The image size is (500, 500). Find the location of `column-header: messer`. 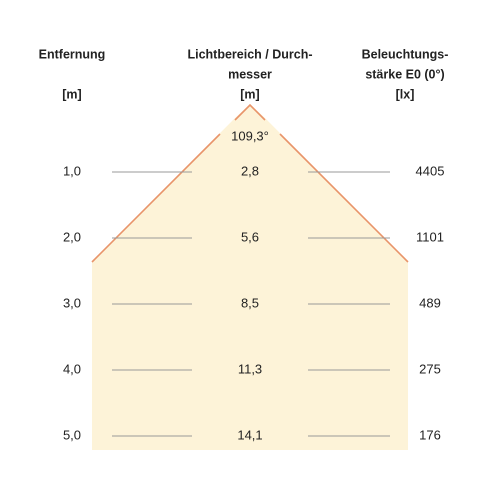

column-header: messer is located at coordinates (250, 74).